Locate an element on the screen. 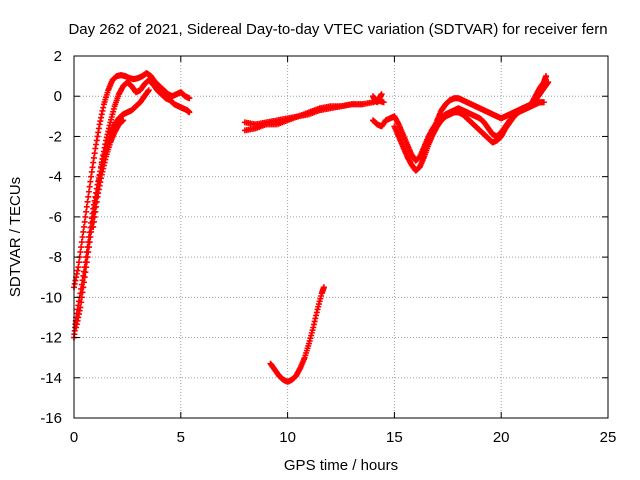 This screenshot has width=640, height=480. series-track-e is located at coordinates (314, 115).